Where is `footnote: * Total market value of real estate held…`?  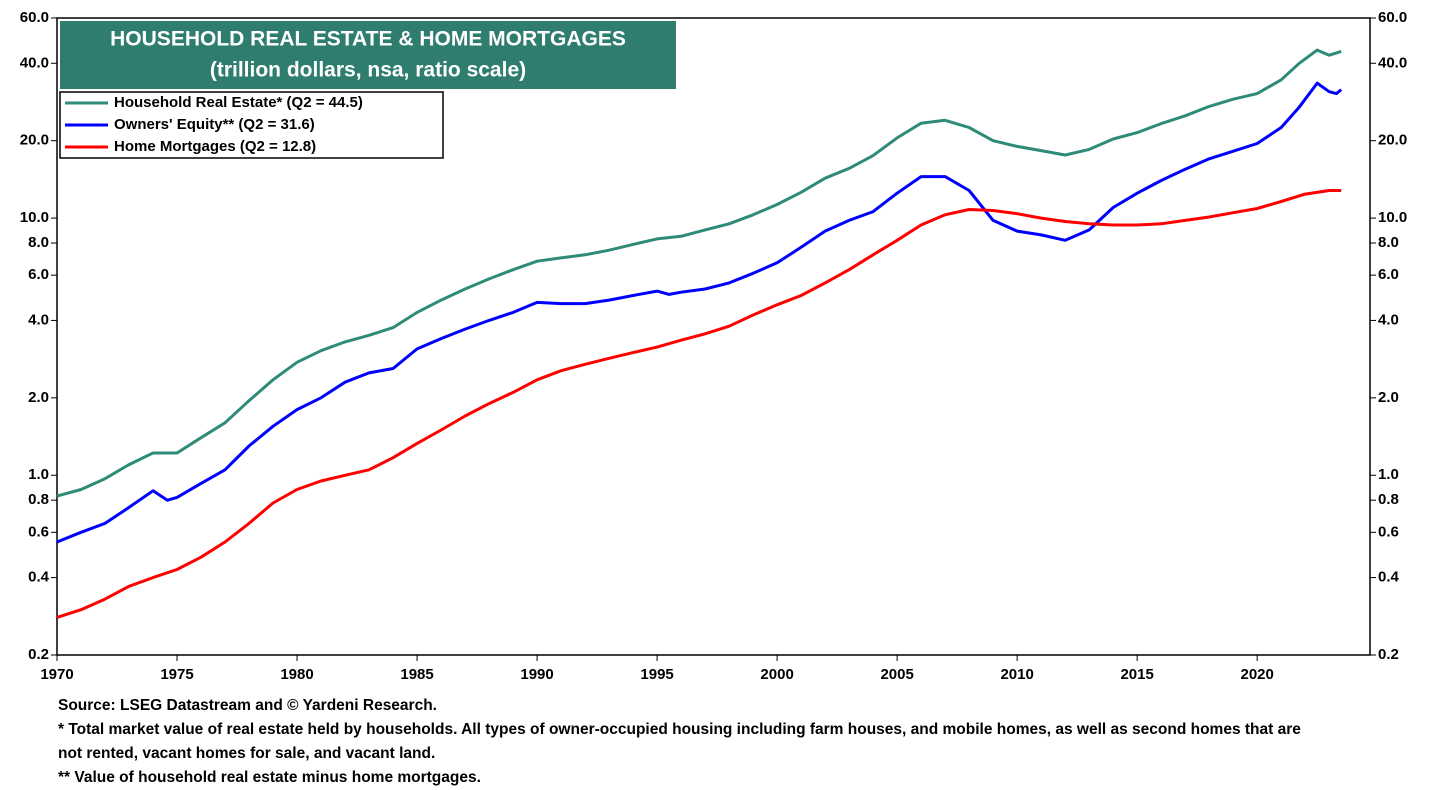
footnote: * Total market value of real estate held… is located at coordinates (679, 741).